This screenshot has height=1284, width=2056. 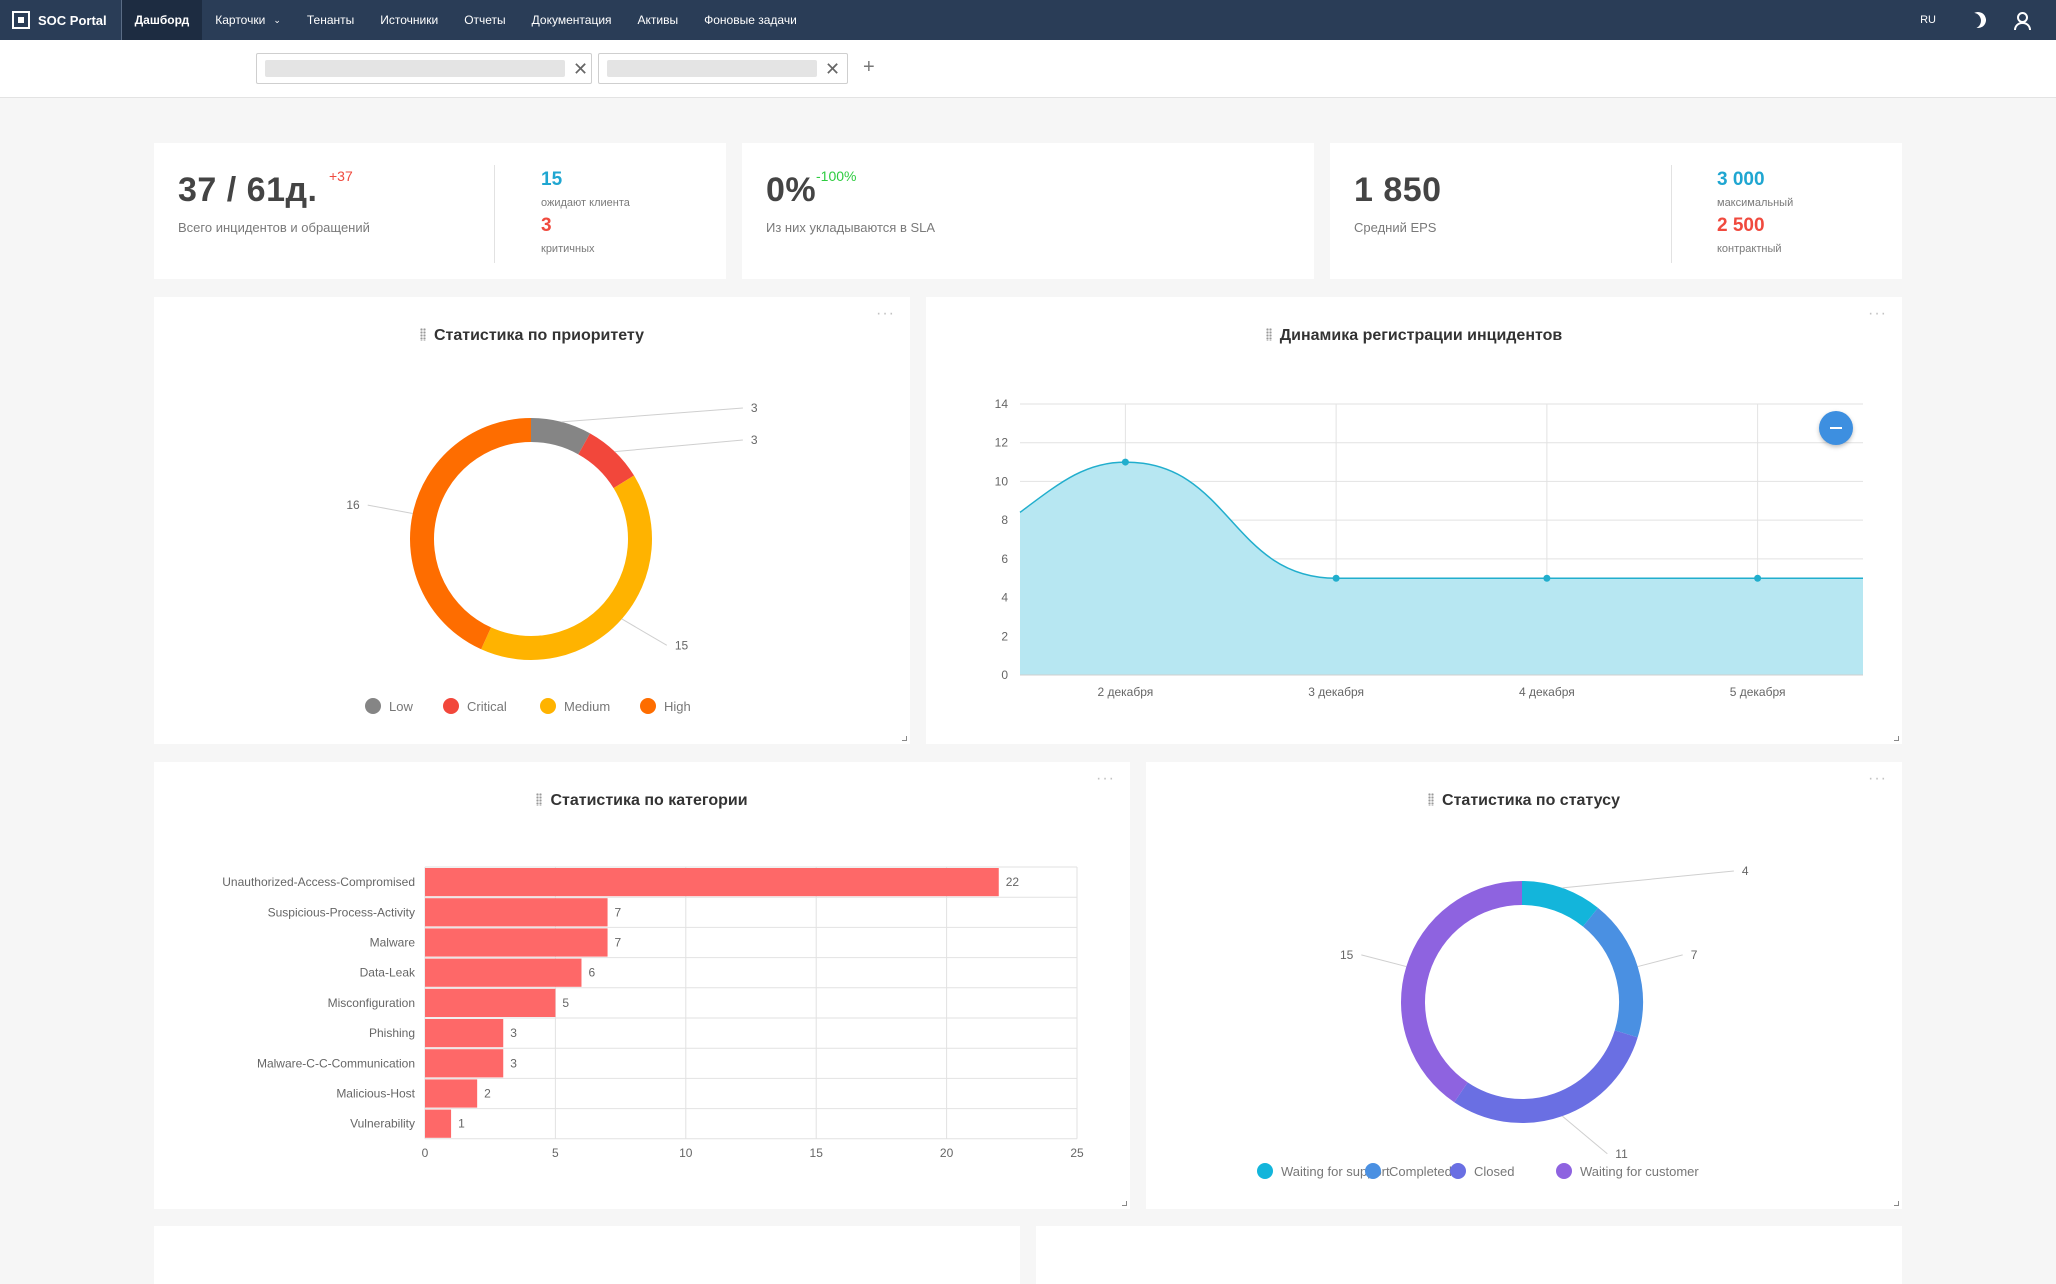 I want to click on nav-item-label: Дашборд, so click(x=162, y=20).